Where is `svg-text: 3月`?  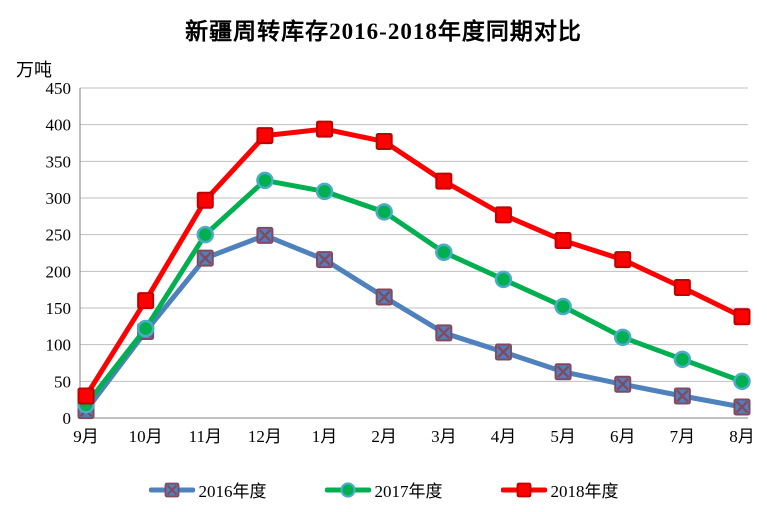
svg-text: 3月 is located at coordinates (444, 436).